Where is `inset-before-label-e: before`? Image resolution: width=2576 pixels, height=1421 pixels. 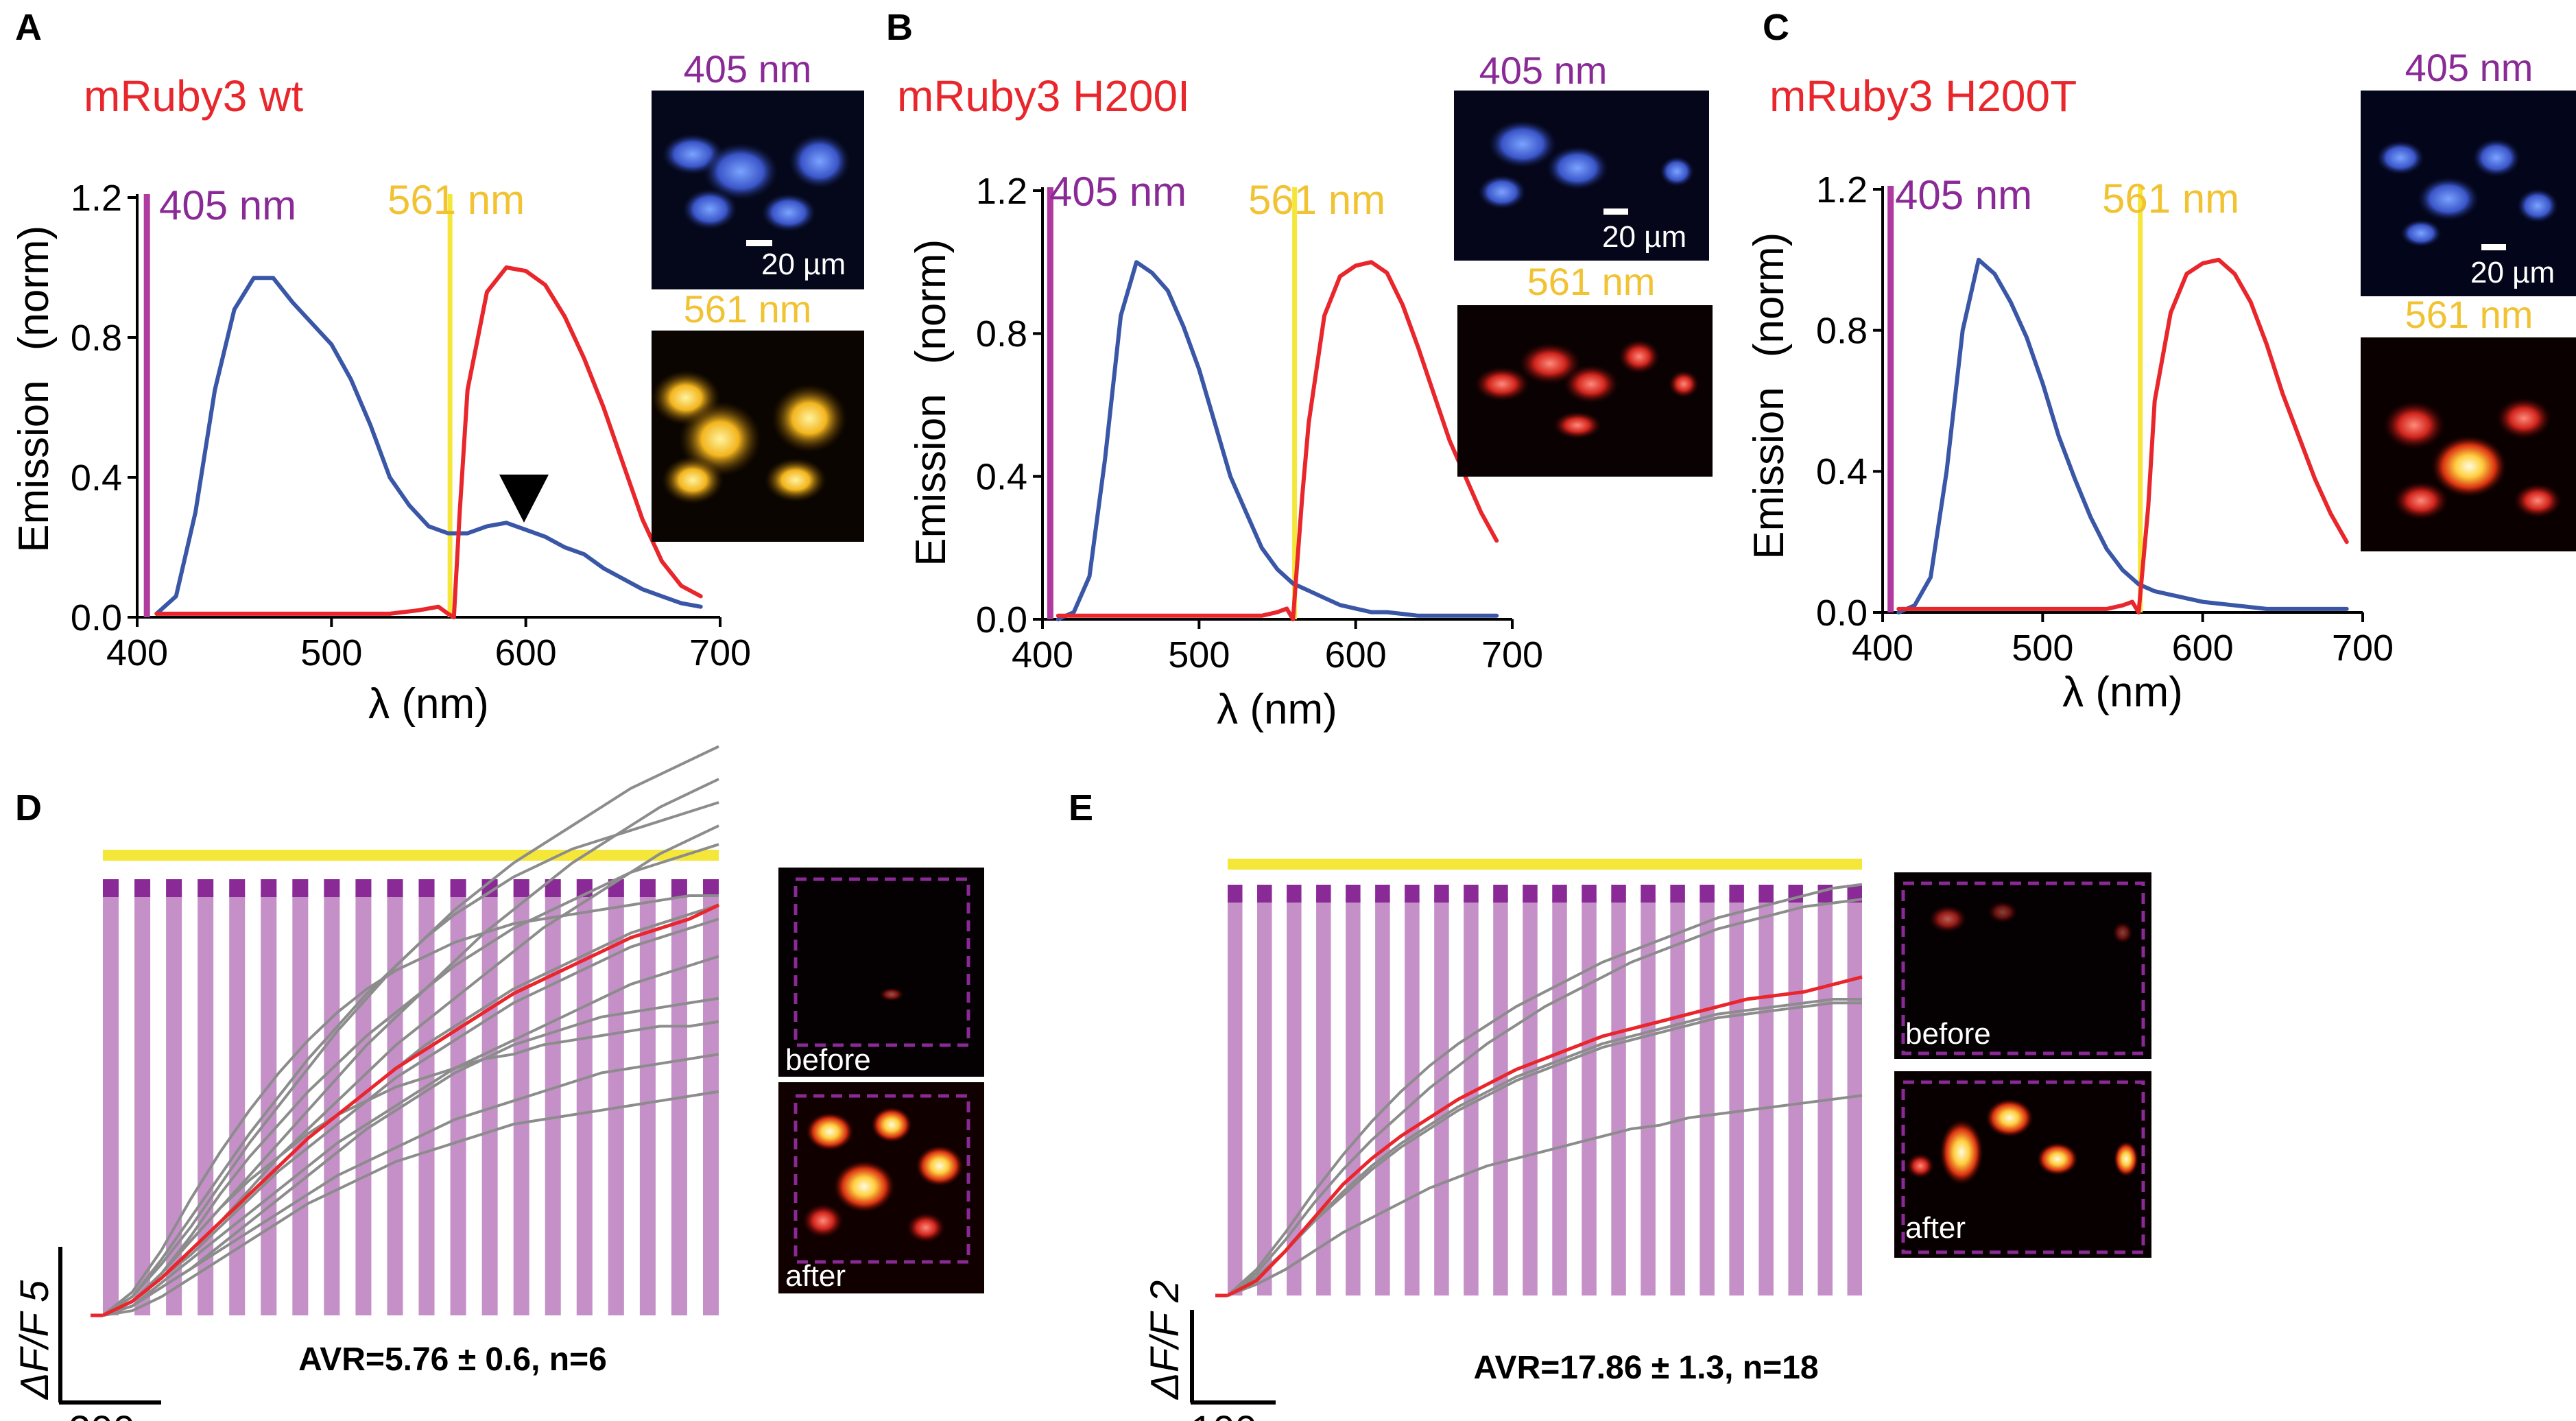
inset-before-label-e: before is located at coordinates (1948, 1034).